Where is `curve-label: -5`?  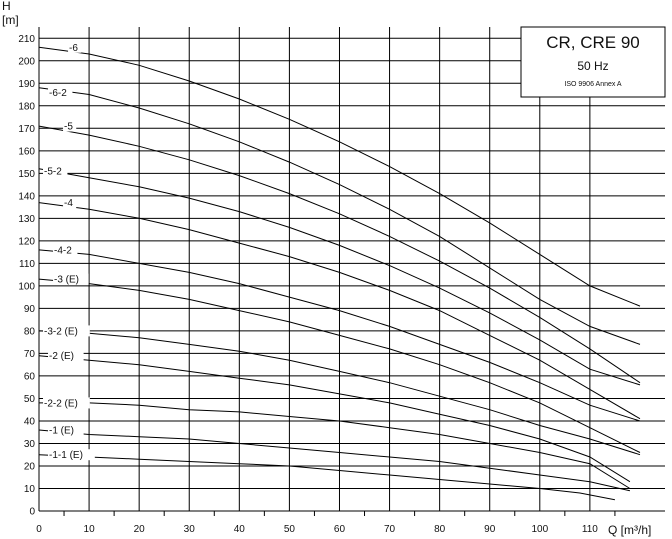
curve-label: -5 is located at coordinates (68, 127).